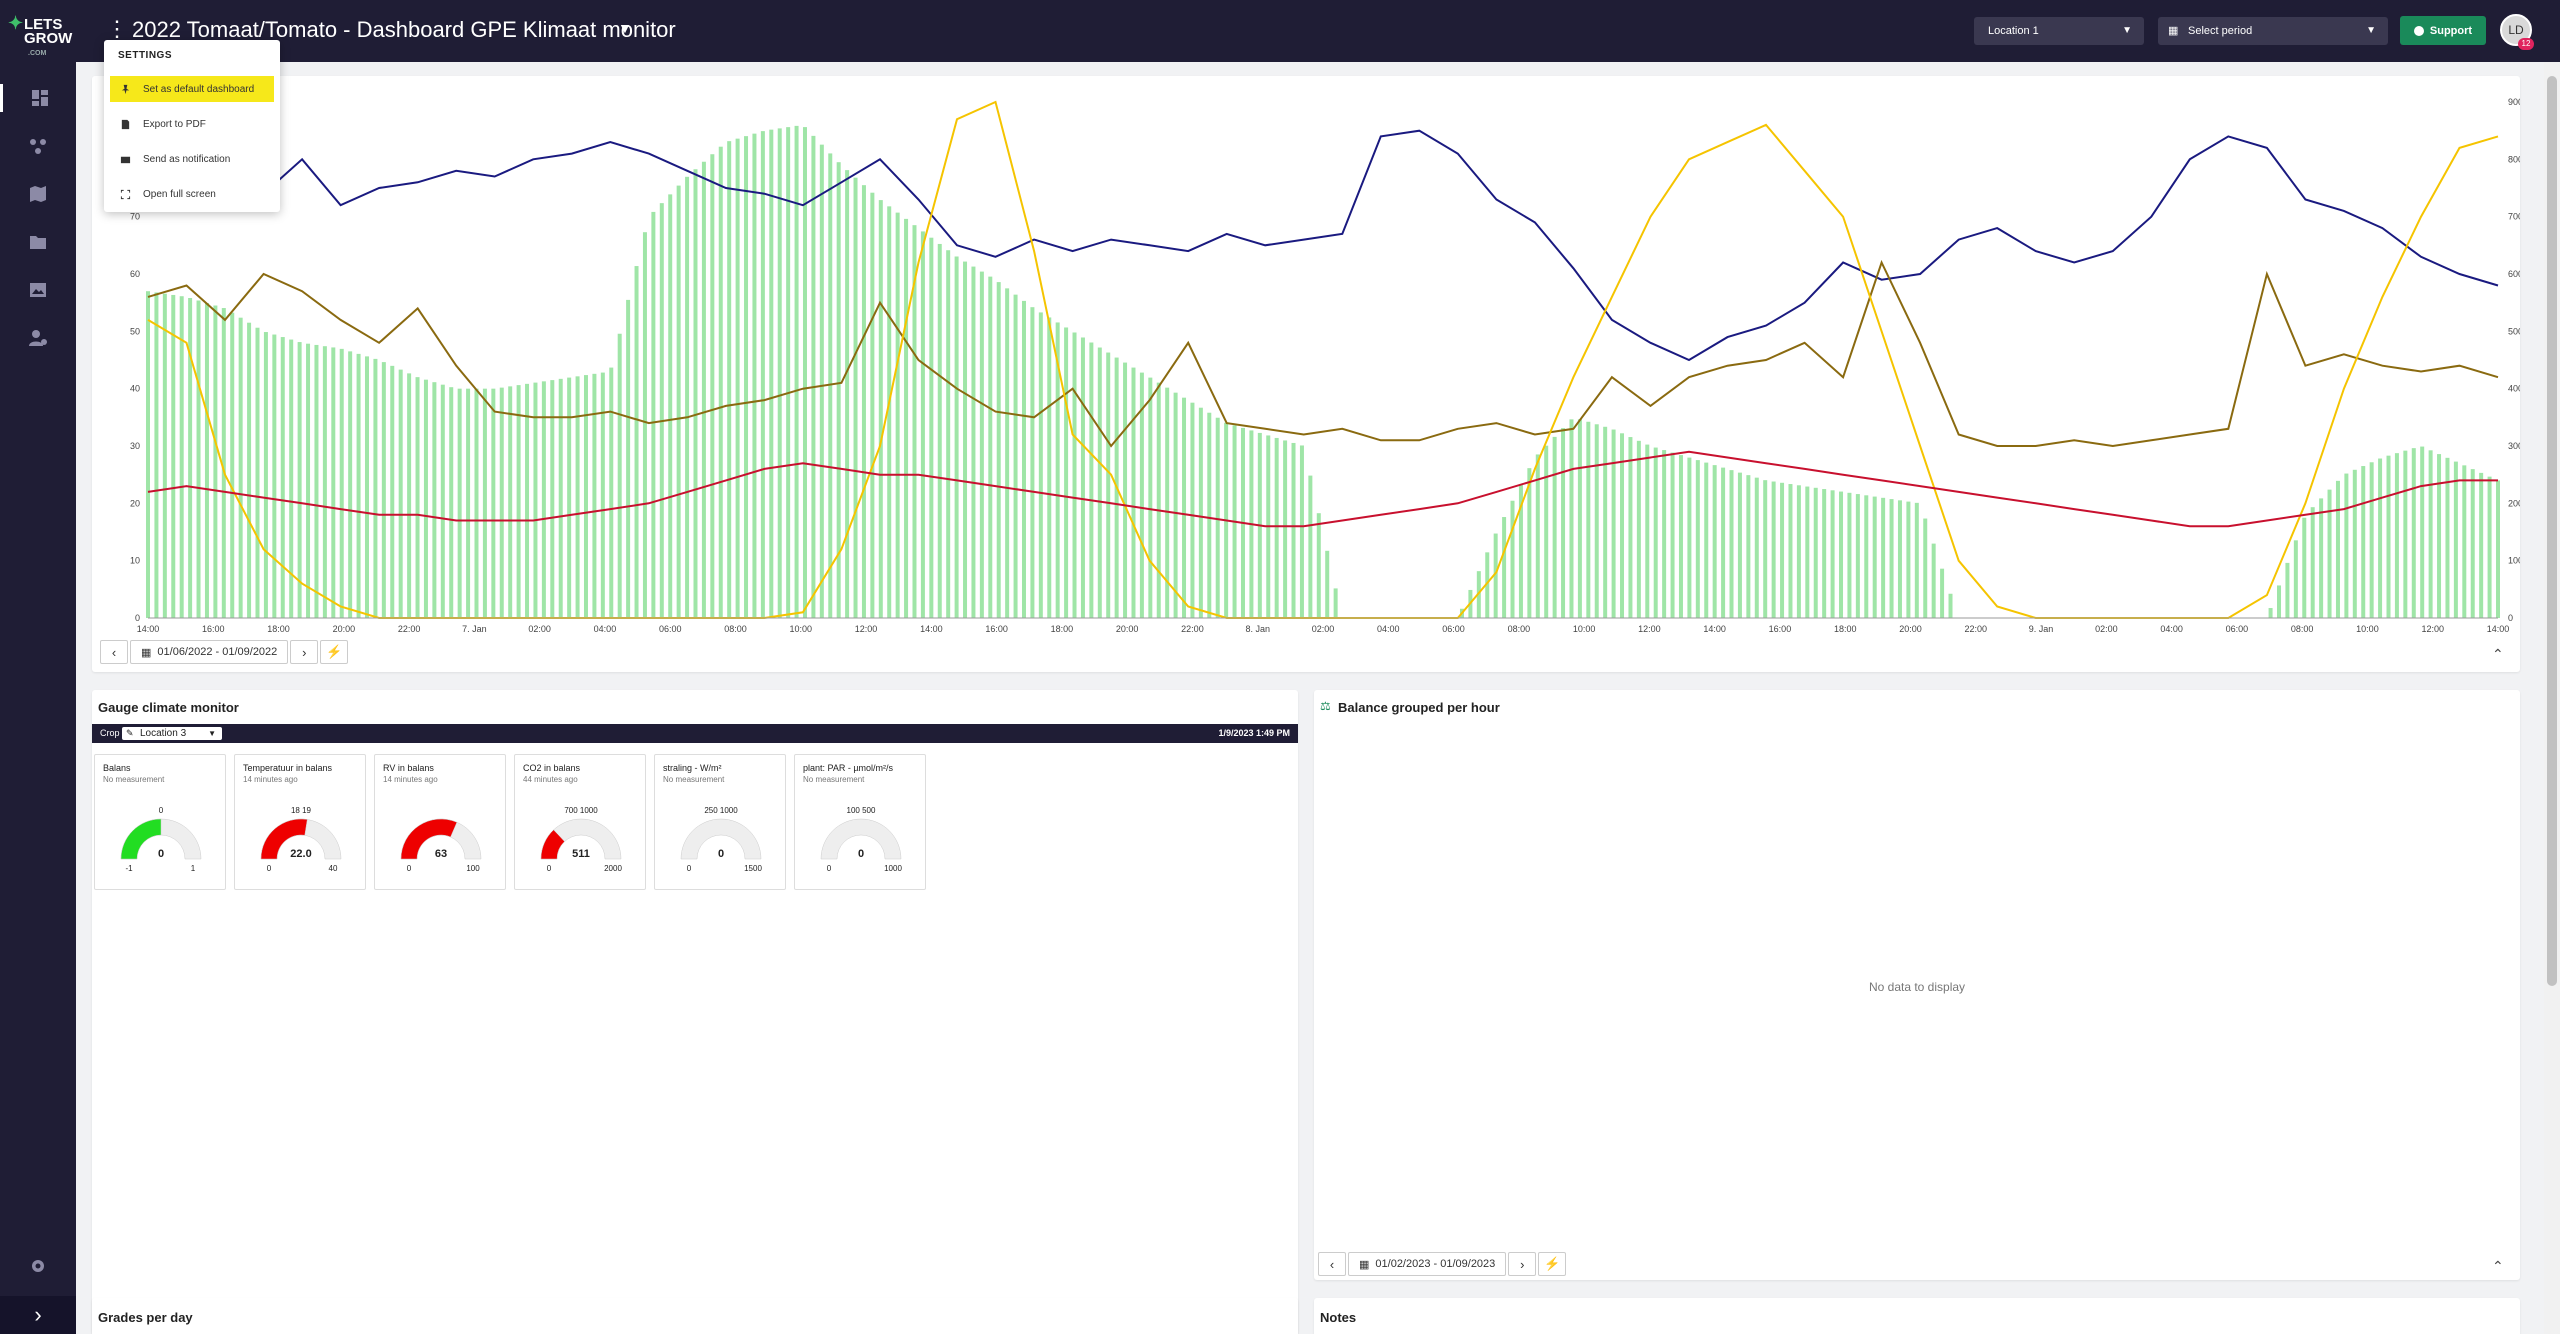 The image size is (2560, 1334). What do you see at coordinates (38, 242) in the screenshot?
I see `sidebar-item-folder` at bounding box center [38, 242].